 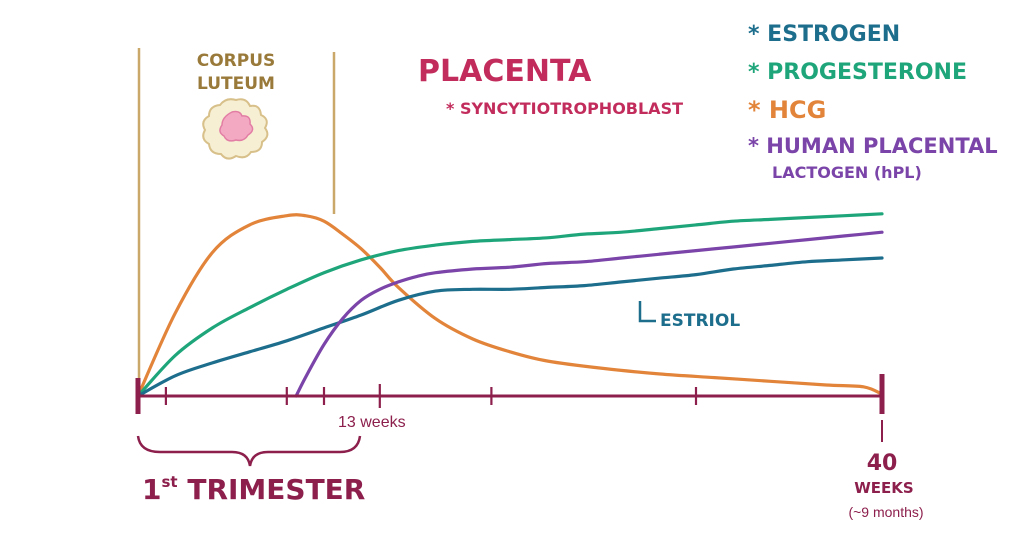 What do you see at coordinates (505, 71) in the screenshot?
I see `placenta-title: PLACENTA` at bounding box center [505, 71].